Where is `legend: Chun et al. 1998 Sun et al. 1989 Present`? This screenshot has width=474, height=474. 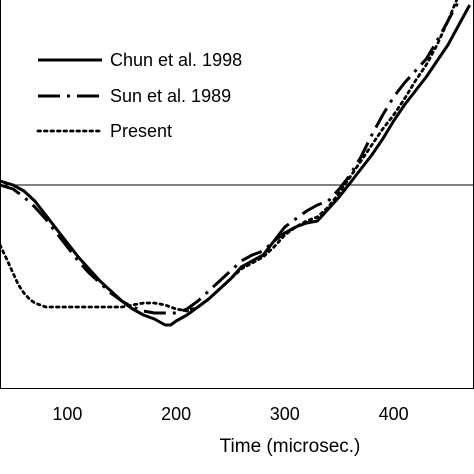
legend: Chun et al. 1998 Sun et al. 1989 Present is located at coordinates (139, 95).